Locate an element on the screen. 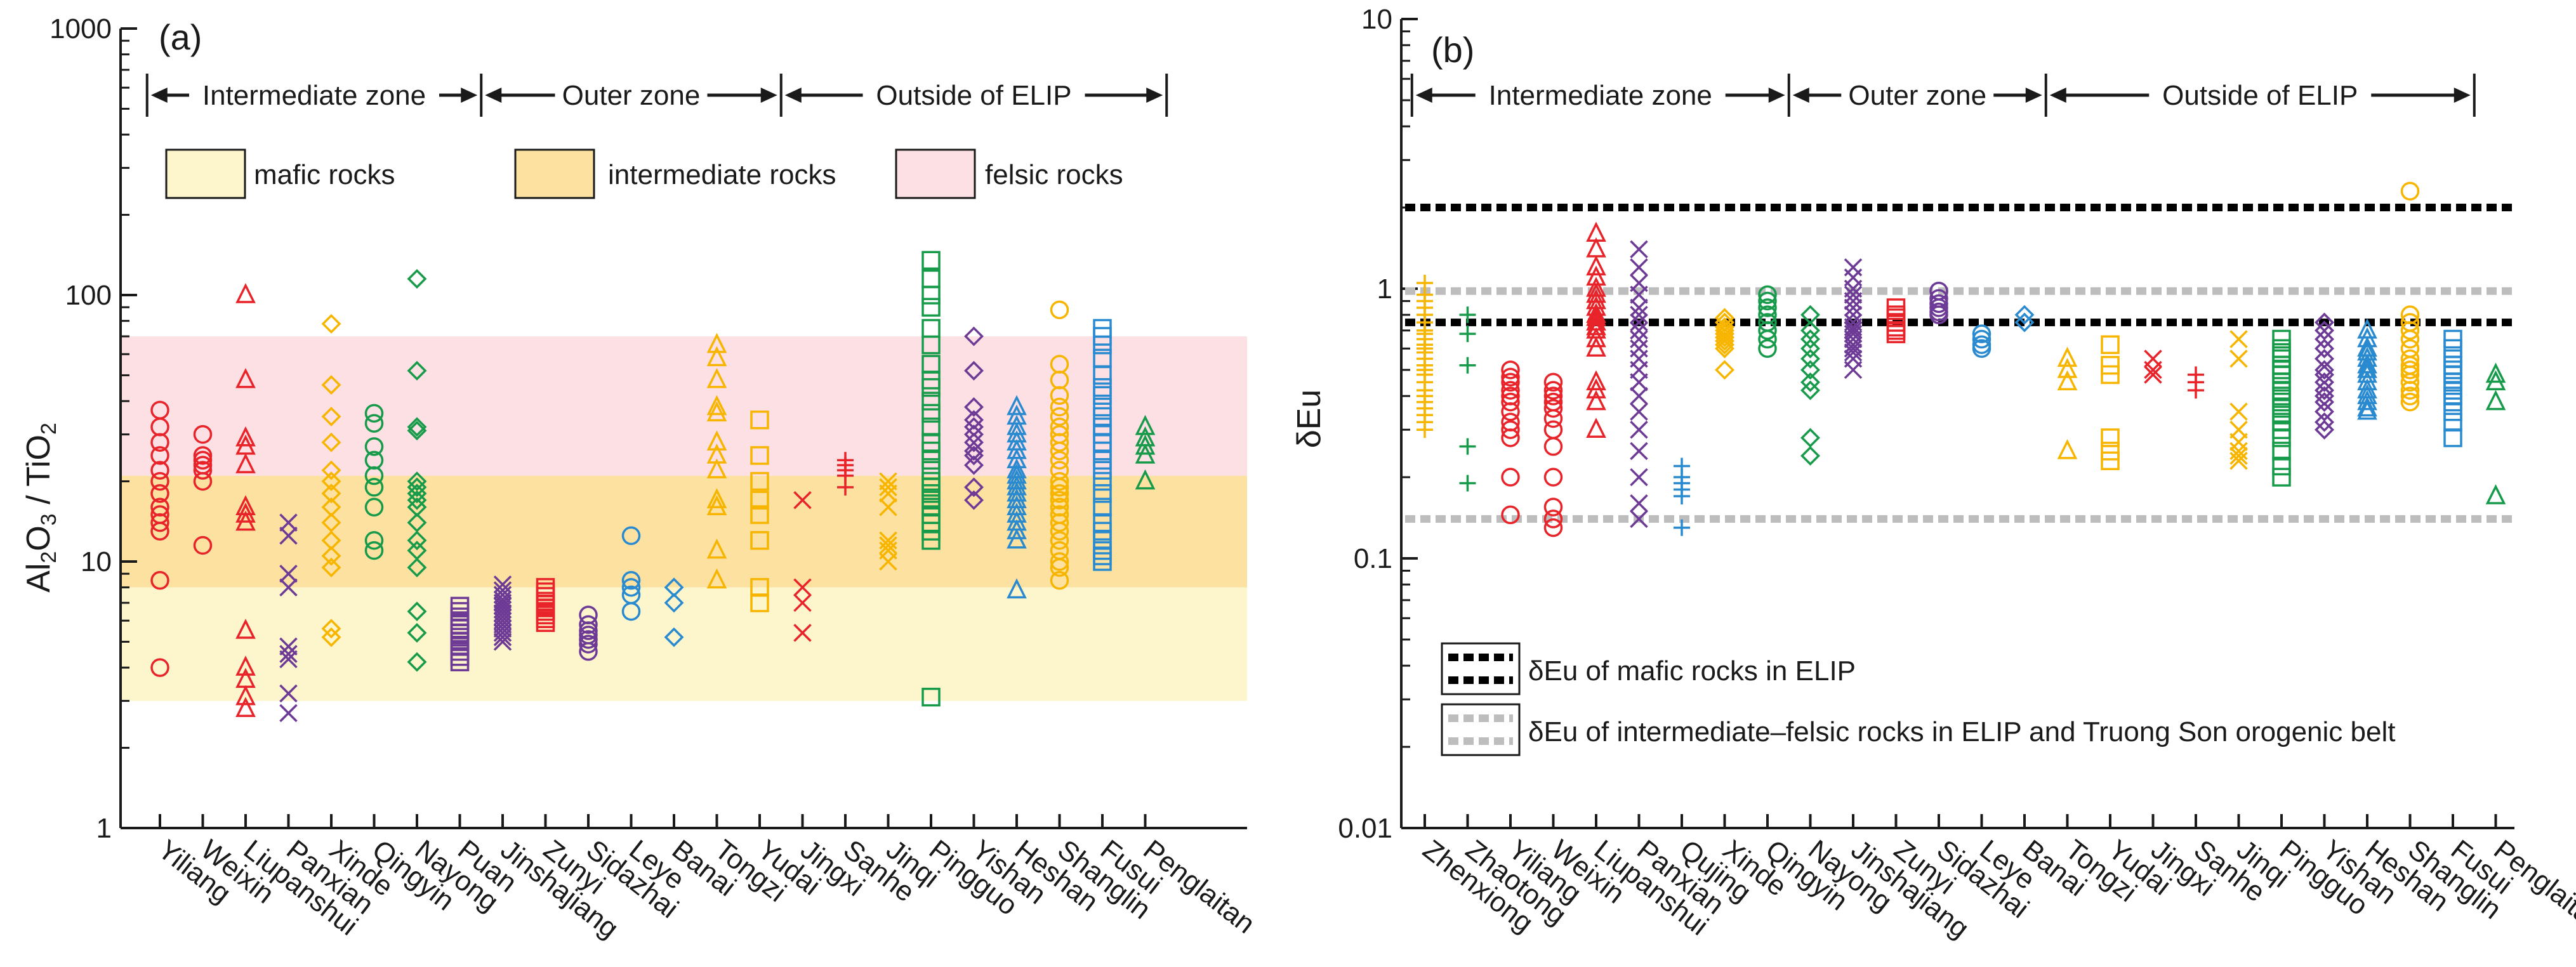  series-sidazhai is located at coordinates (588, 633).